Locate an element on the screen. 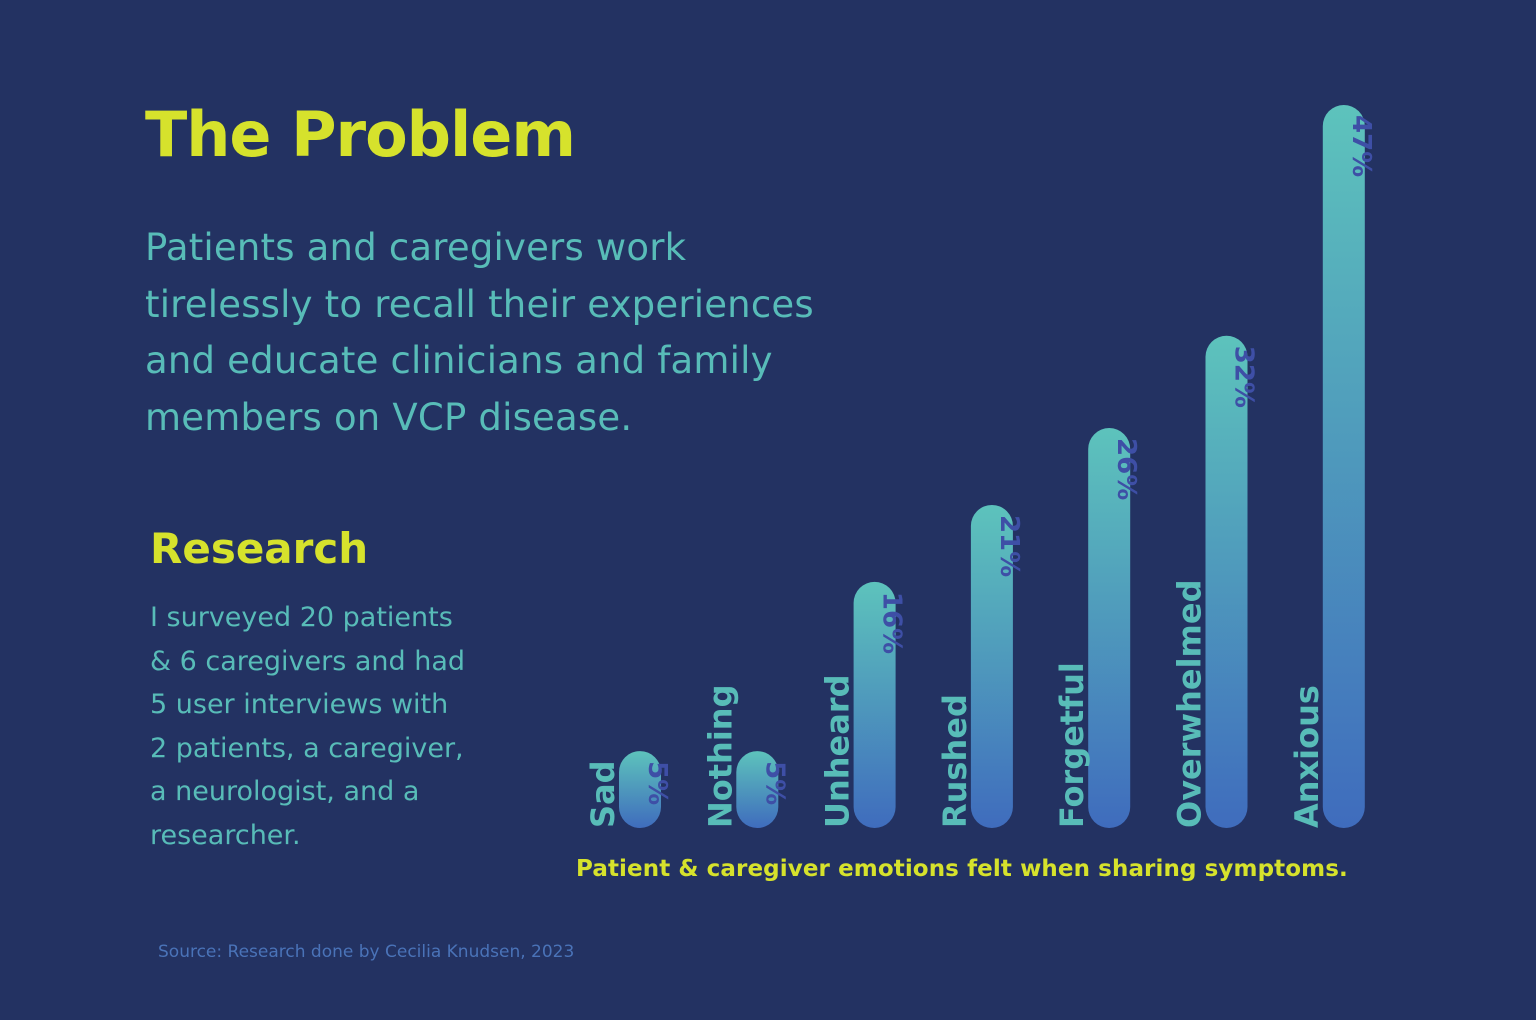  category-label-unheard: Unheard is located at coordinates (838, 751).